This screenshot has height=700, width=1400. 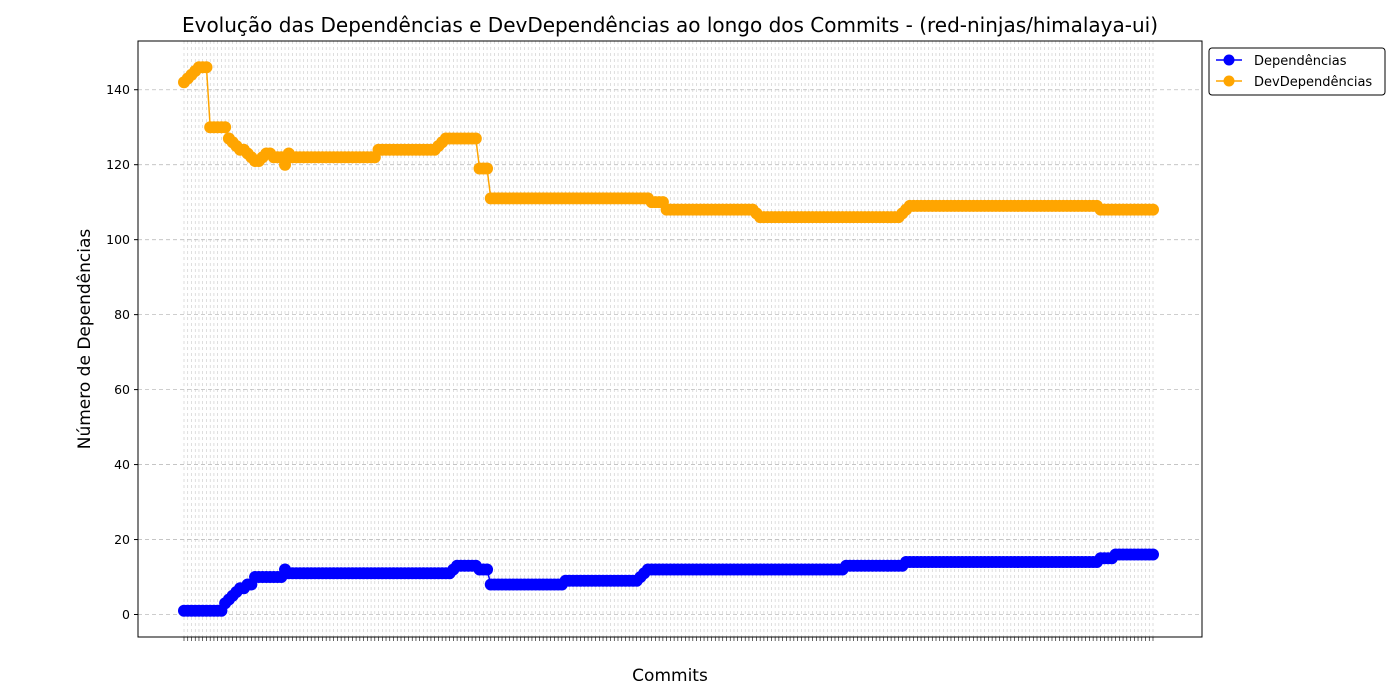 I want to click on legend-marker-dependencias, so click(x=1229, y=60).